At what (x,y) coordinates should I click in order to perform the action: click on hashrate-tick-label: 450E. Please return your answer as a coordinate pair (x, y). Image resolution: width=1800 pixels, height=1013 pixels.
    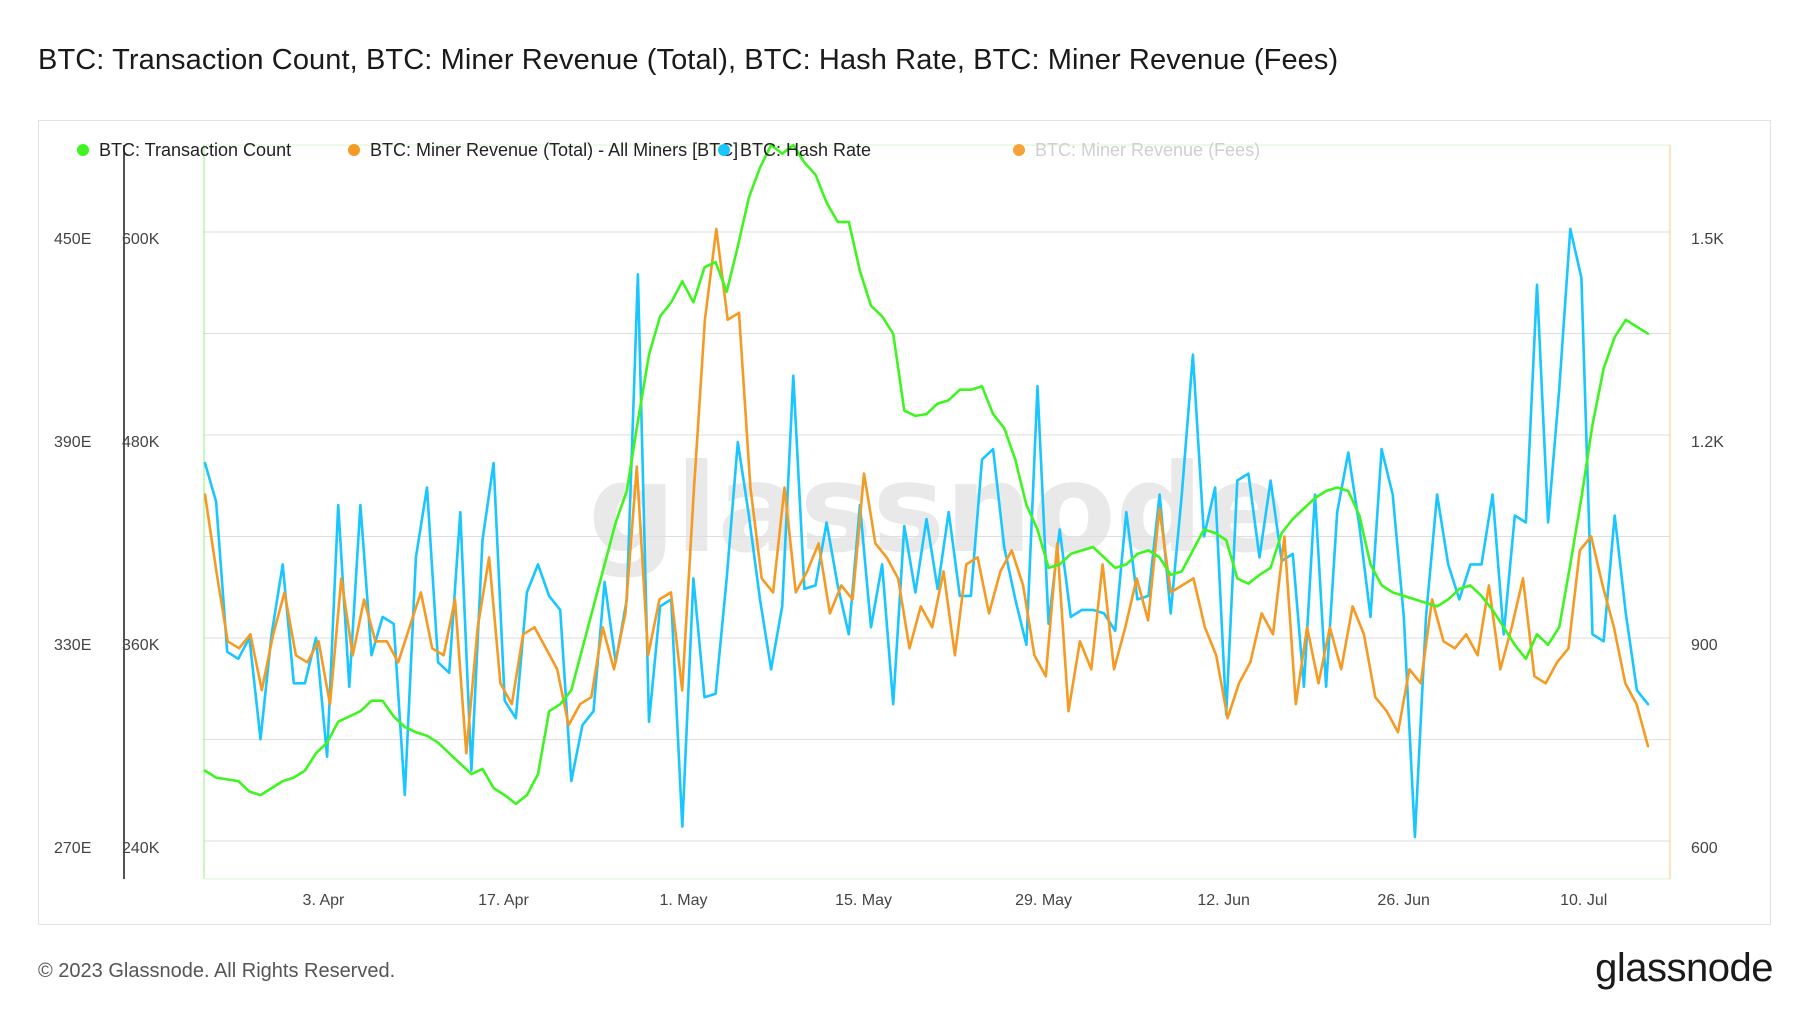
    Looking at the image, I should click on (72, 239).